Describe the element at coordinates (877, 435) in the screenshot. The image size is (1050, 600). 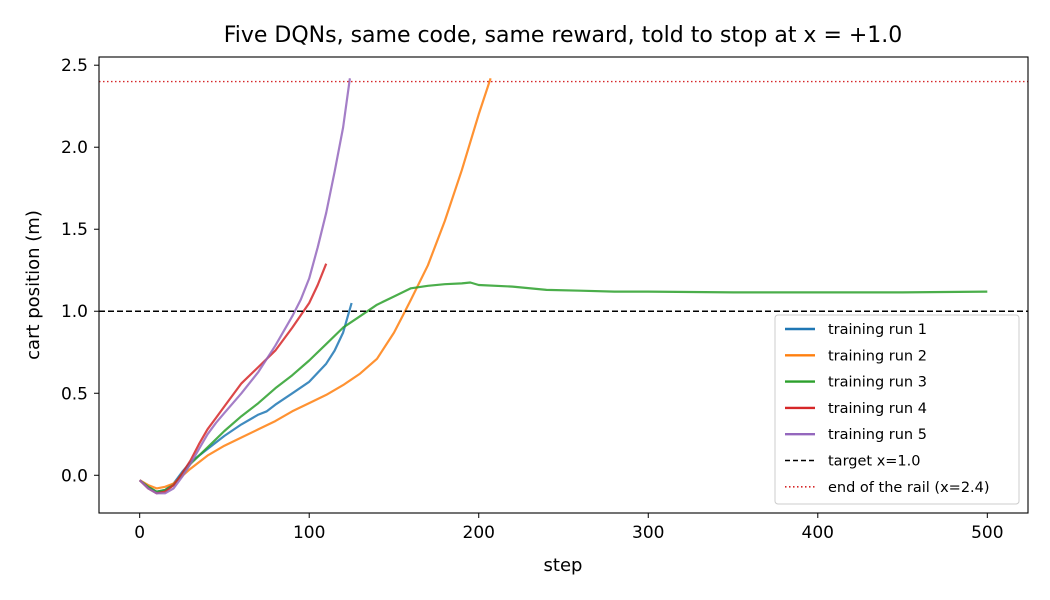
I see `legend-label: training run 5` at that location.